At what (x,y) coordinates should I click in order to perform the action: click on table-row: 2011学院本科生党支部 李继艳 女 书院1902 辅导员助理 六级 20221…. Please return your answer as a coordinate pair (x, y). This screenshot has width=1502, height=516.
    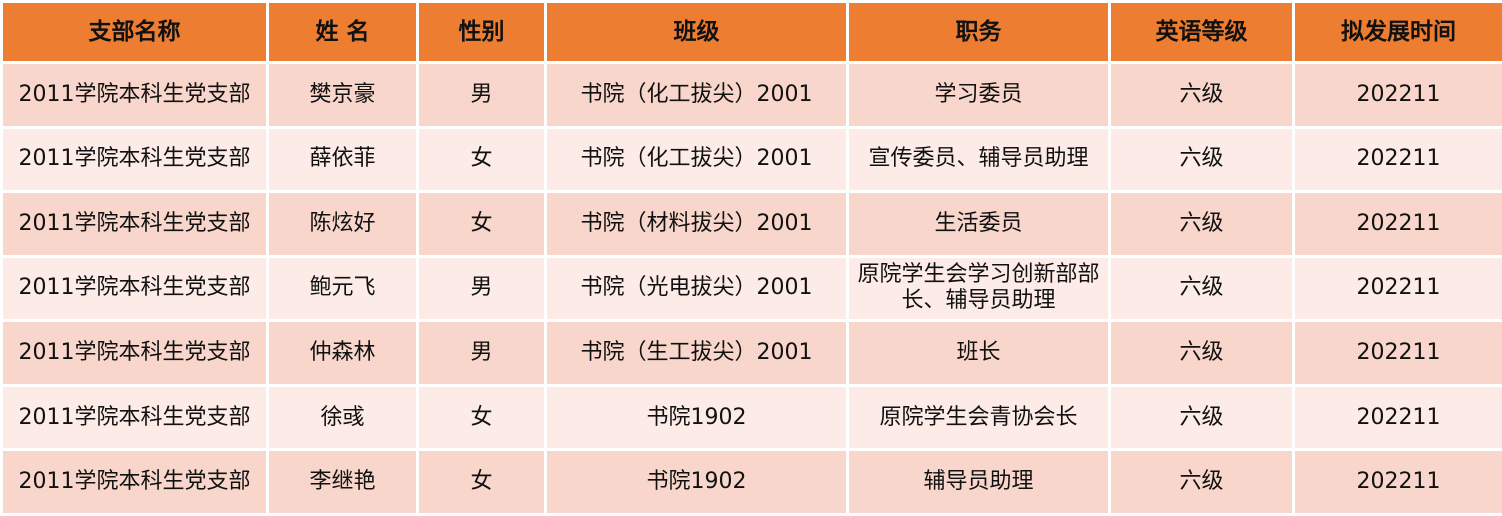
    Looking at the image, I should click on (751, 482).